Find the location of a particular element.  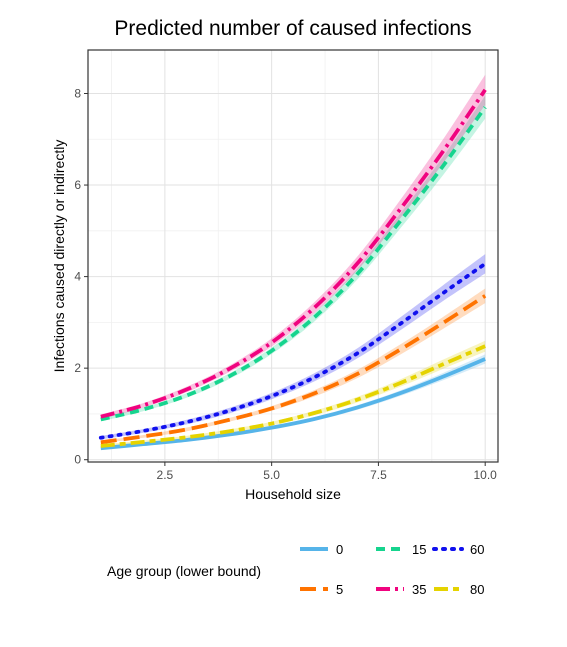

legend-label-60: 60 is located at coordinates (477, 549).